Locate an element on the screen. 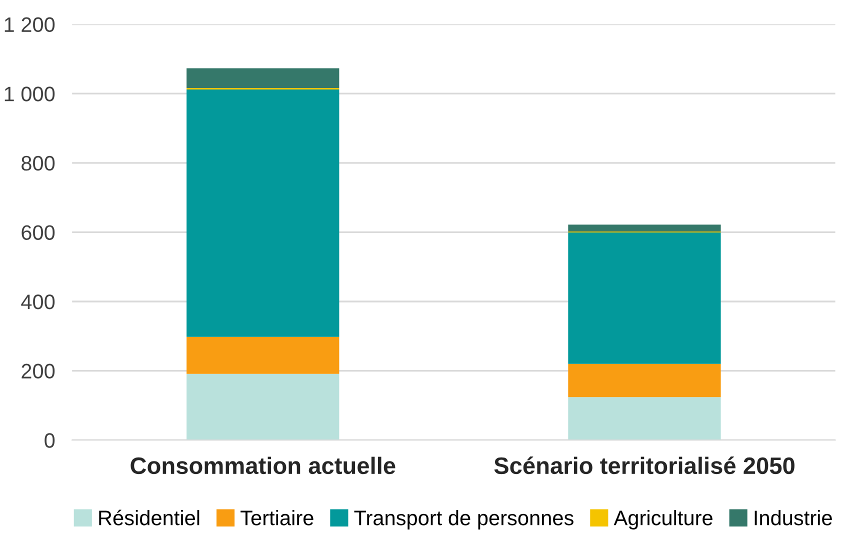 The width and height of the screenshot is (848, 540). x-tick-label: Scénario territorialisé 2050 is located at coordinates (644, 465).